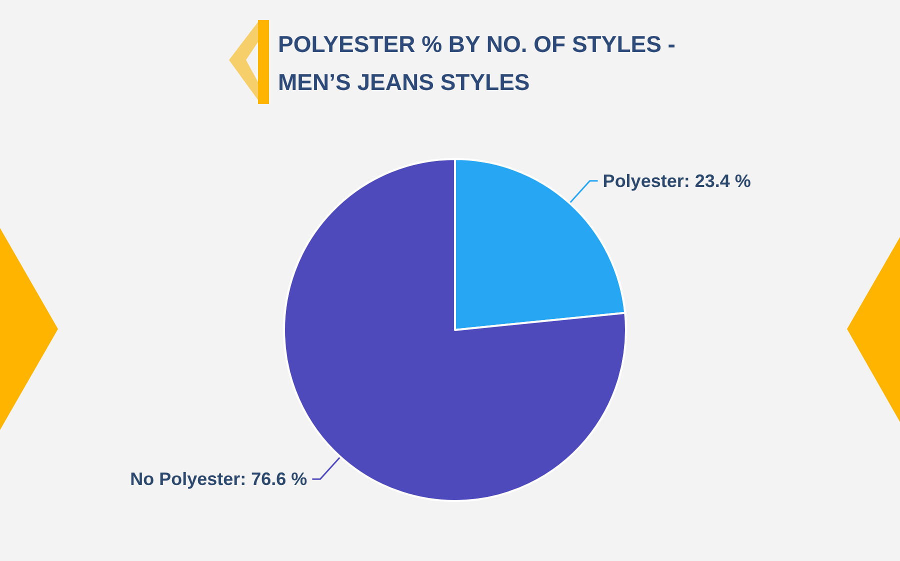 The width and height of the screenshot is (900, 561). Describe the element at coordinates (676, 180) in the screenshot. I see `slice-label: Polyester: 23.4 %` at that location.